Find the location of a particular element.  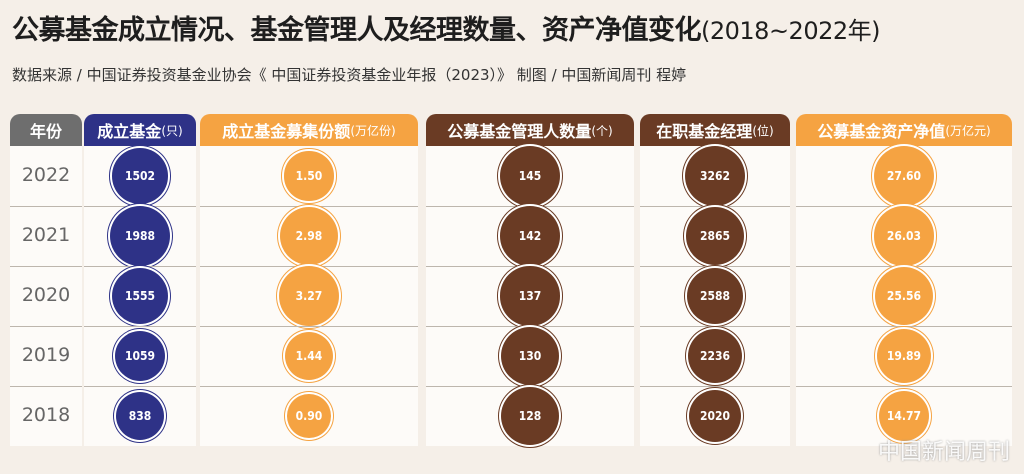

header-funds: 成立基金 (只) is located at coordinates (140, 130).